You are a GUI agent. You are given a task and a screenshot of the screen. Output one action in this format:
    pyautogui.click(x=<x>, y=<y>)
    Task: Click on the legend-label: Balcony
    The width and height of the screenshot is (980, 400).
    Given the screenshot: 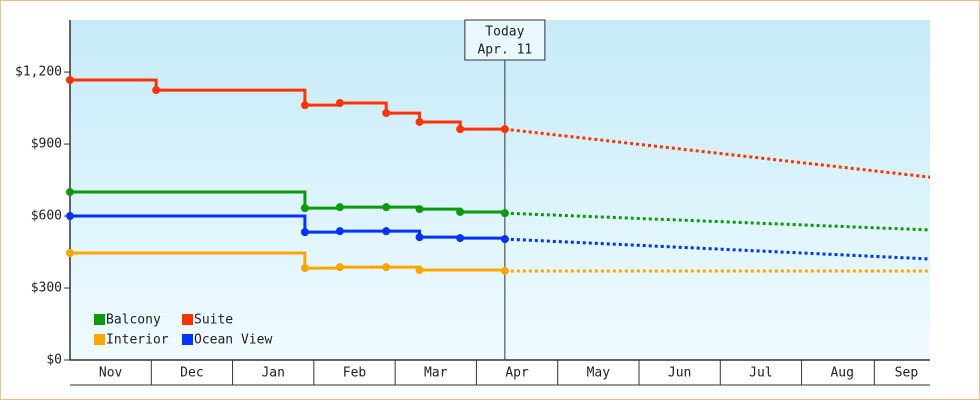 What is the action you would take?
    pyautogui.click(x=133, y=320)
    